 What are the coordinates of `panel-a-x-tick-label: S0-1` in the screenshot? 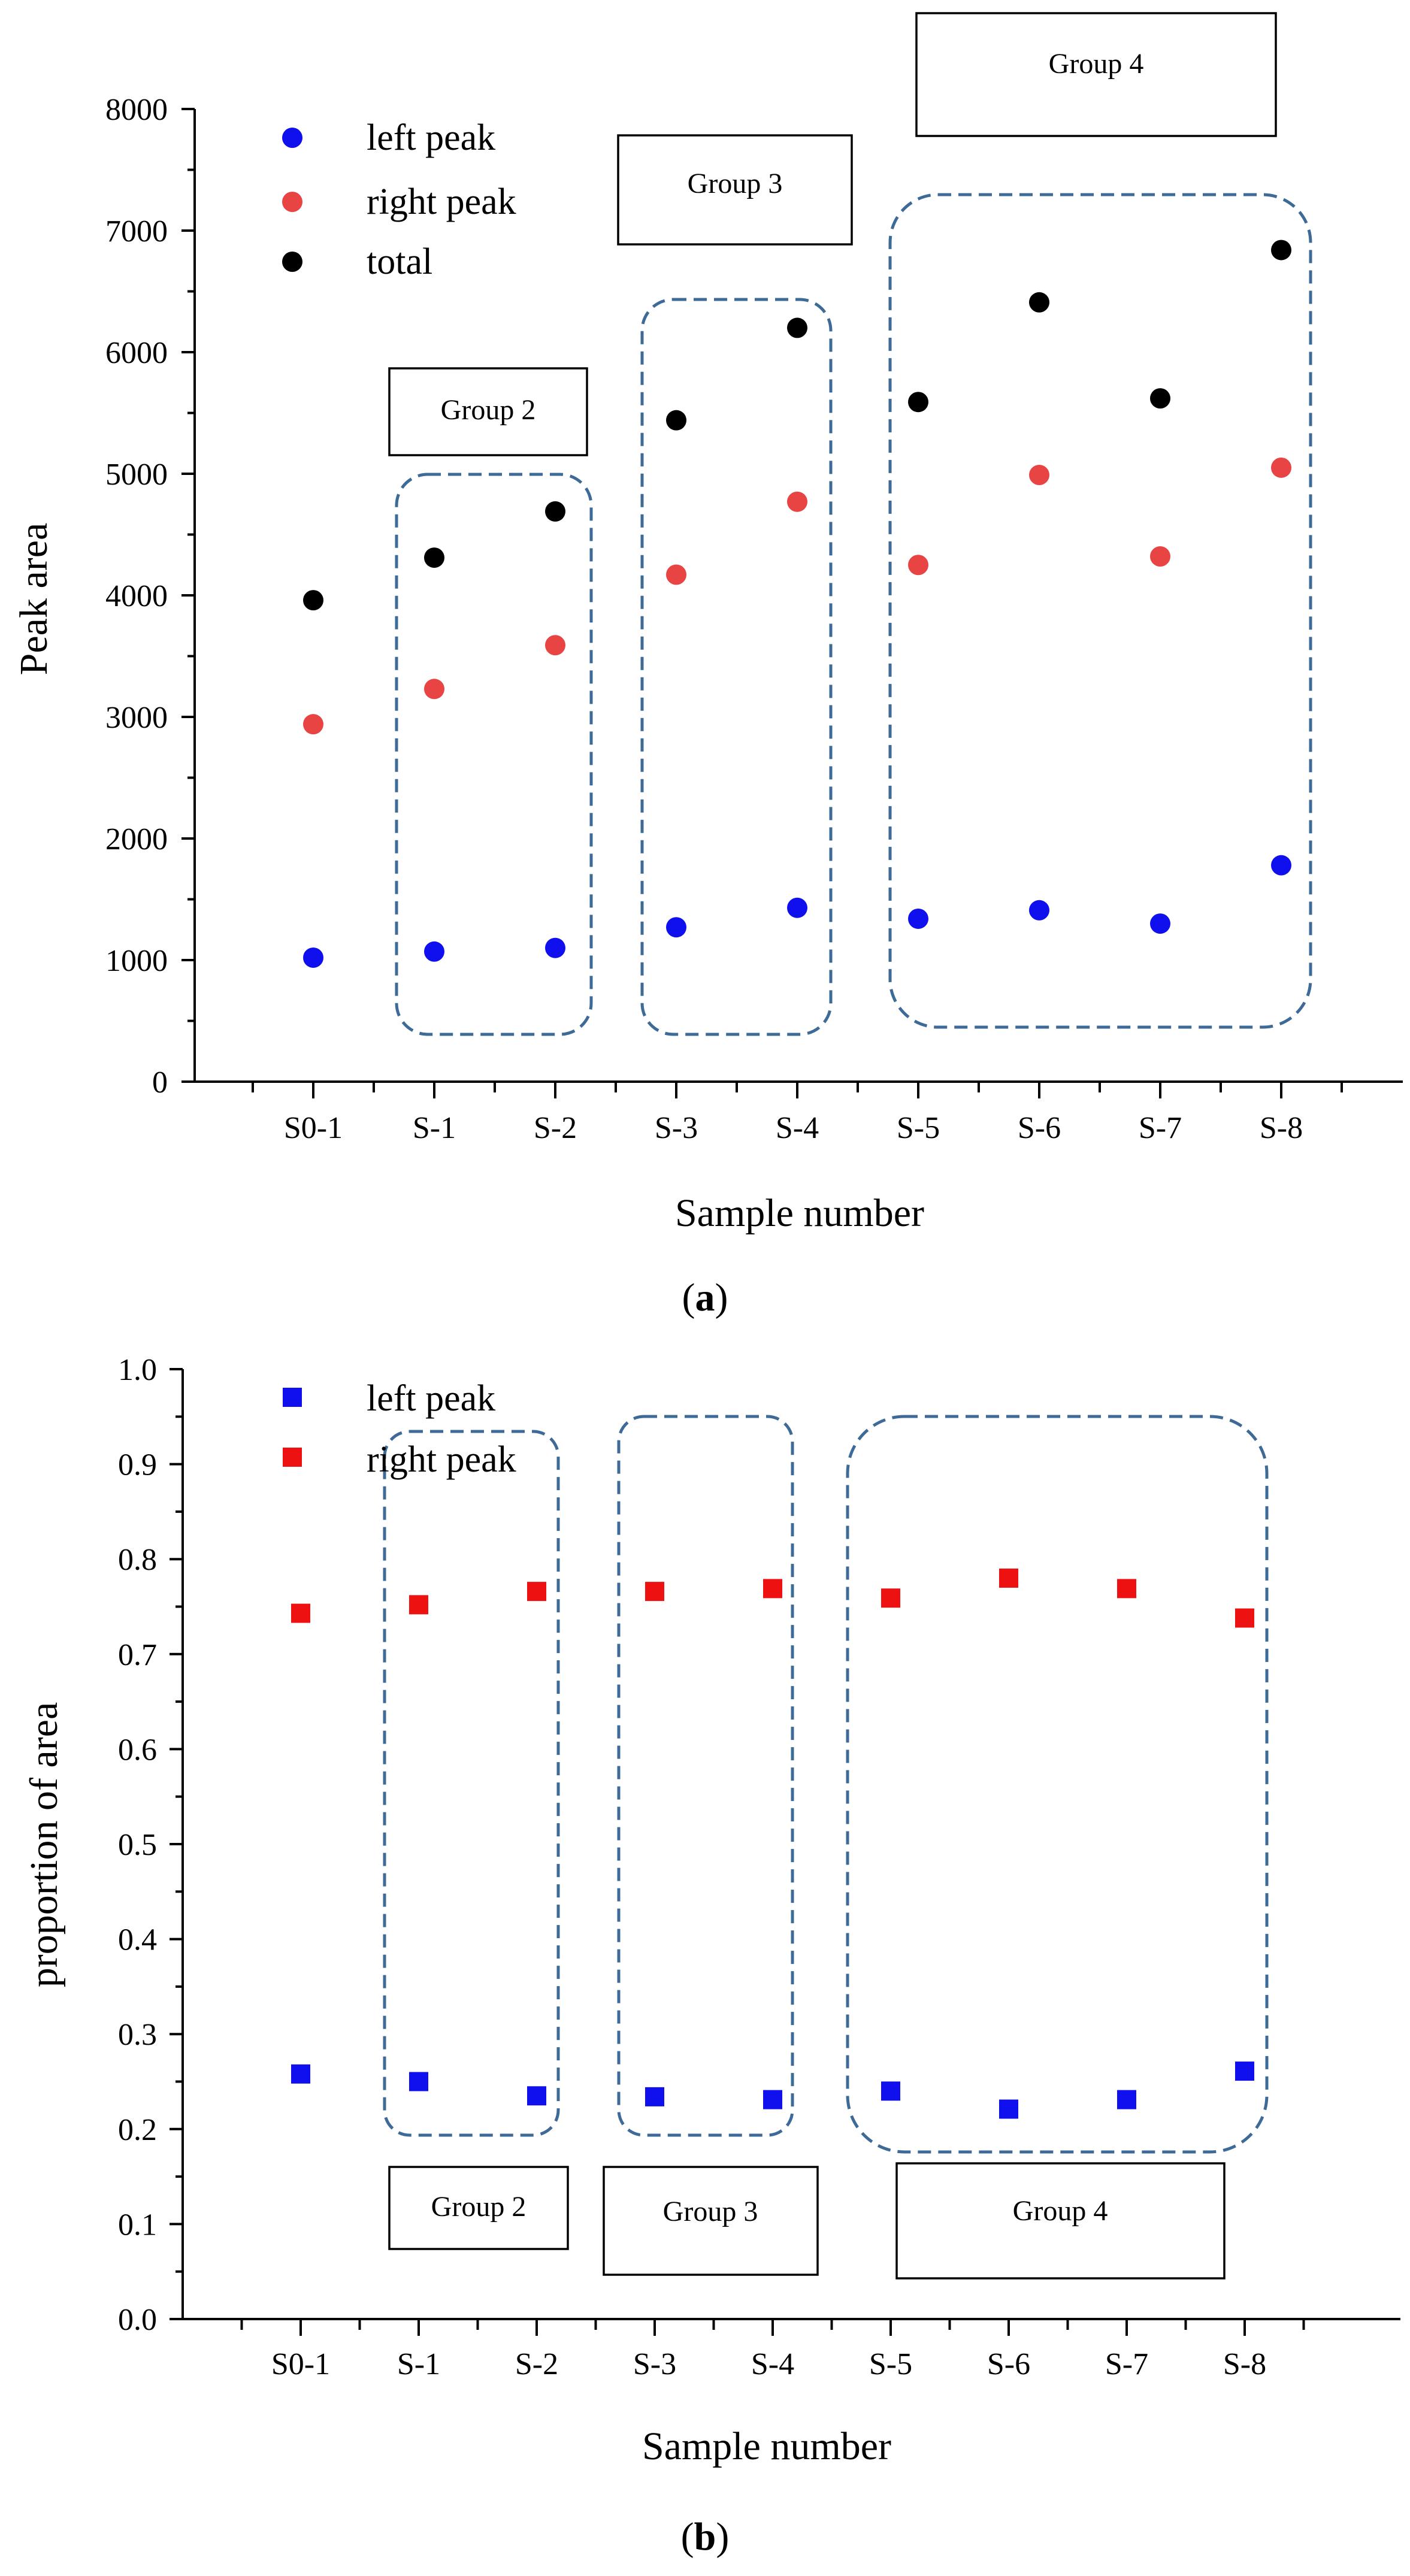 It's located at (313, 1128).